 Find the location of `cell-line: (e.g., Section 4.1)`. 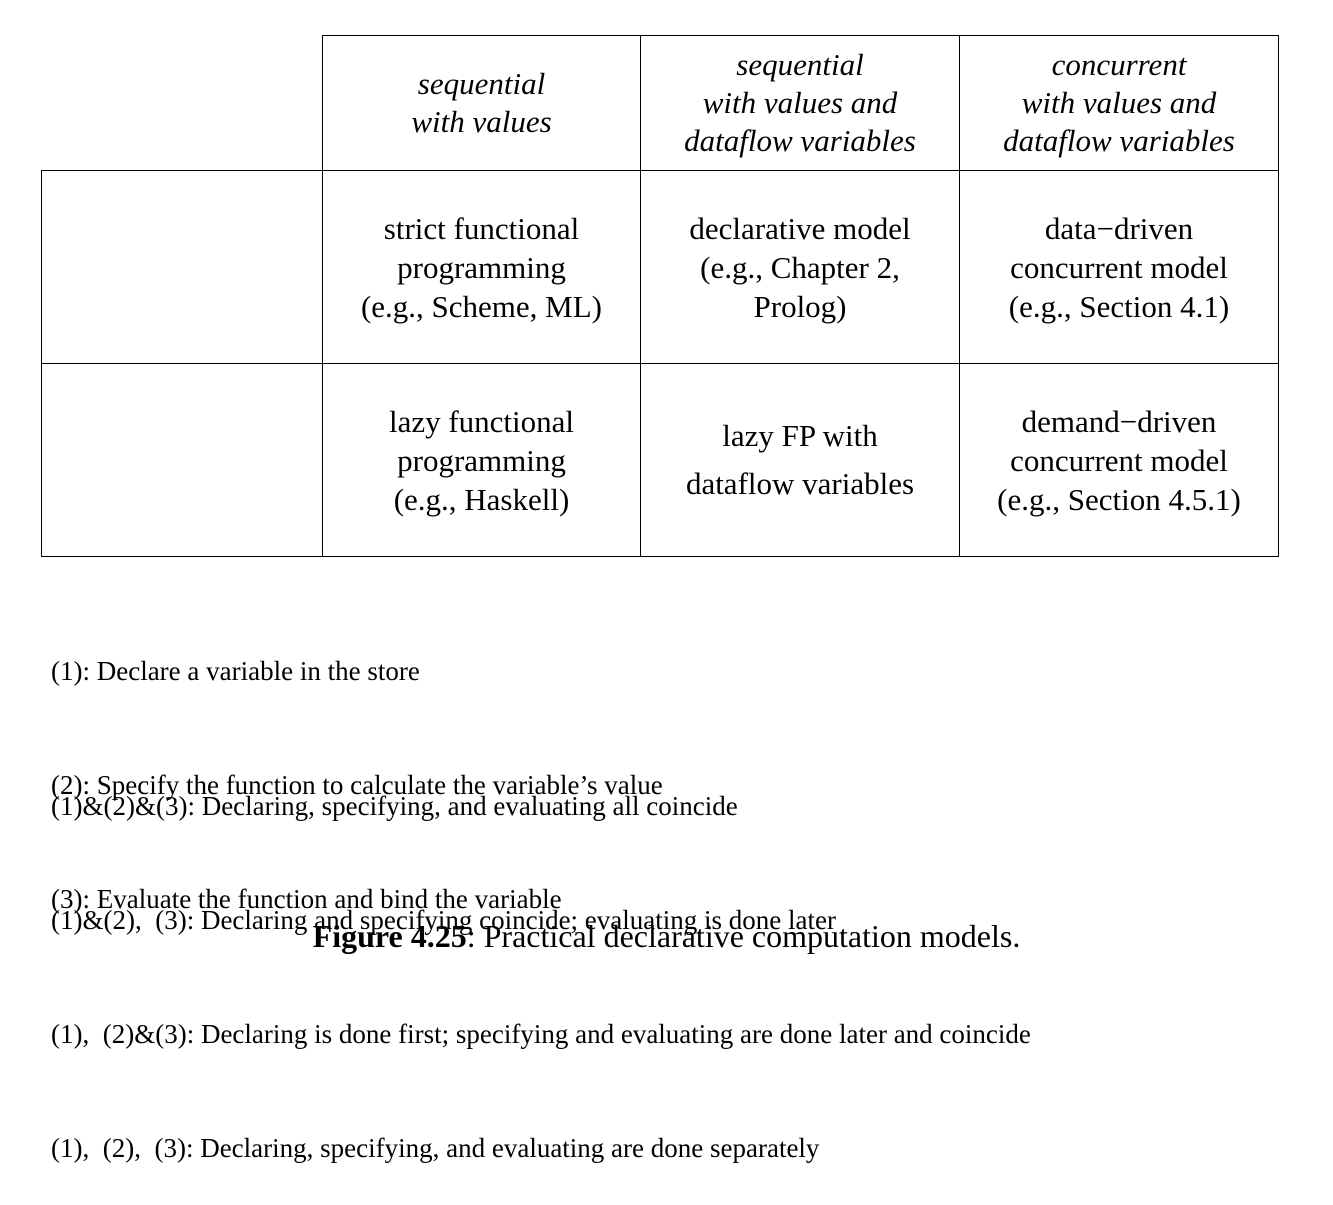

cell-line: (e.g., Section 4.1) is located at coordinates (1119, 306).